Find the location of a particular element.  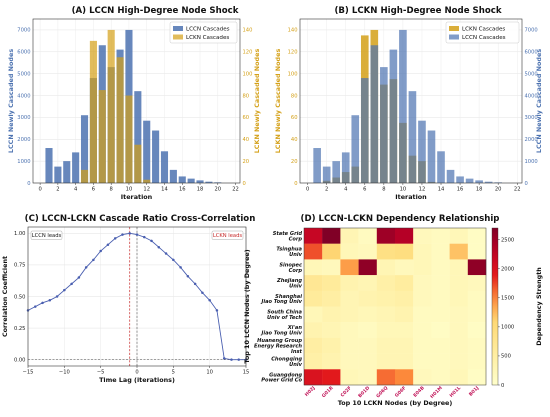

y-tick-label: 6000 is located at coordinates (23, 53).